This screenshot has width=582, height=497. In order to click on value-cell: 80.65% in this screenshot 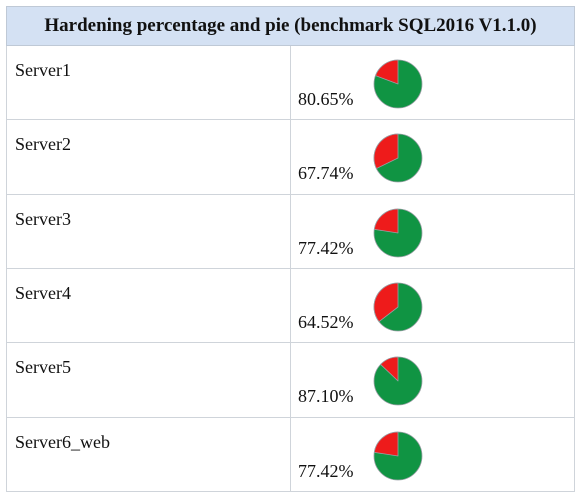, I will do `click(432, 82)`.